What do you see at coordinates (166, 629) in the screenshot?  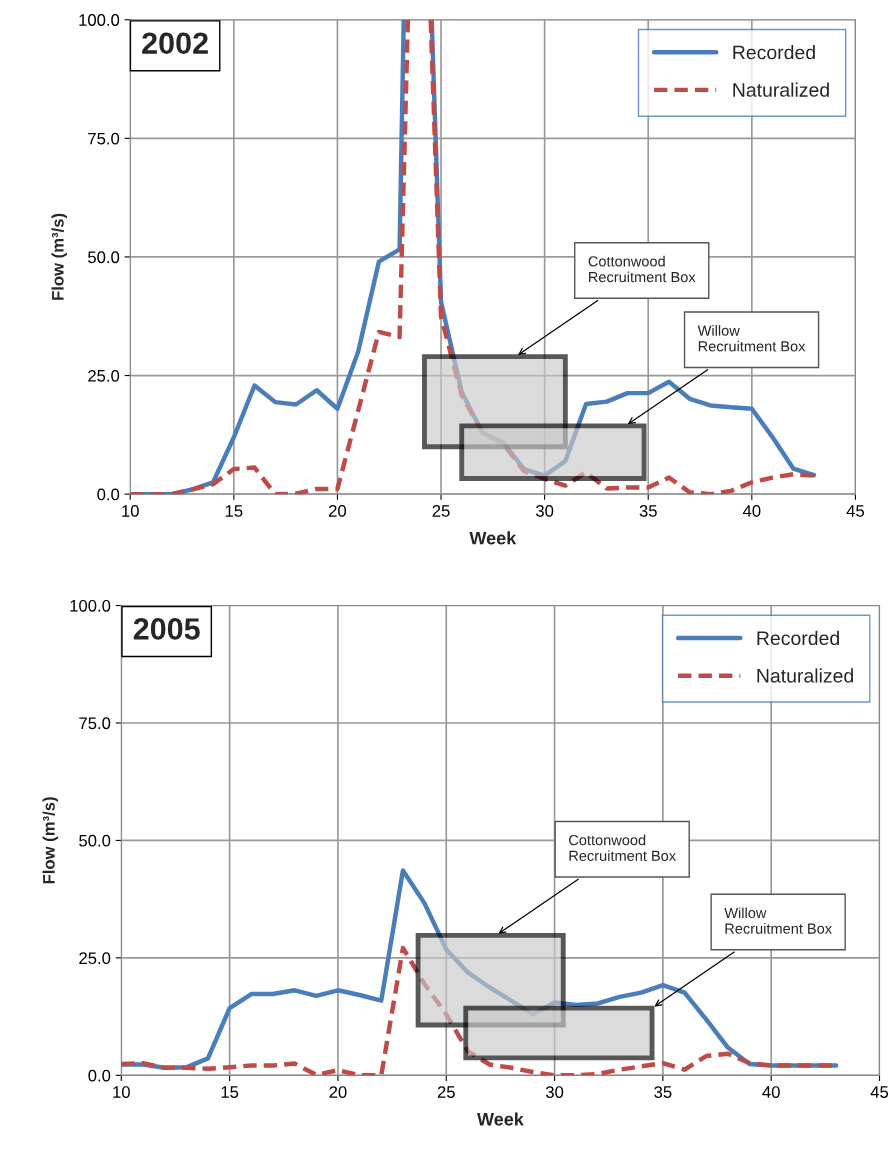 I see `chart-title: 2005` at bounding box center [166, 629].